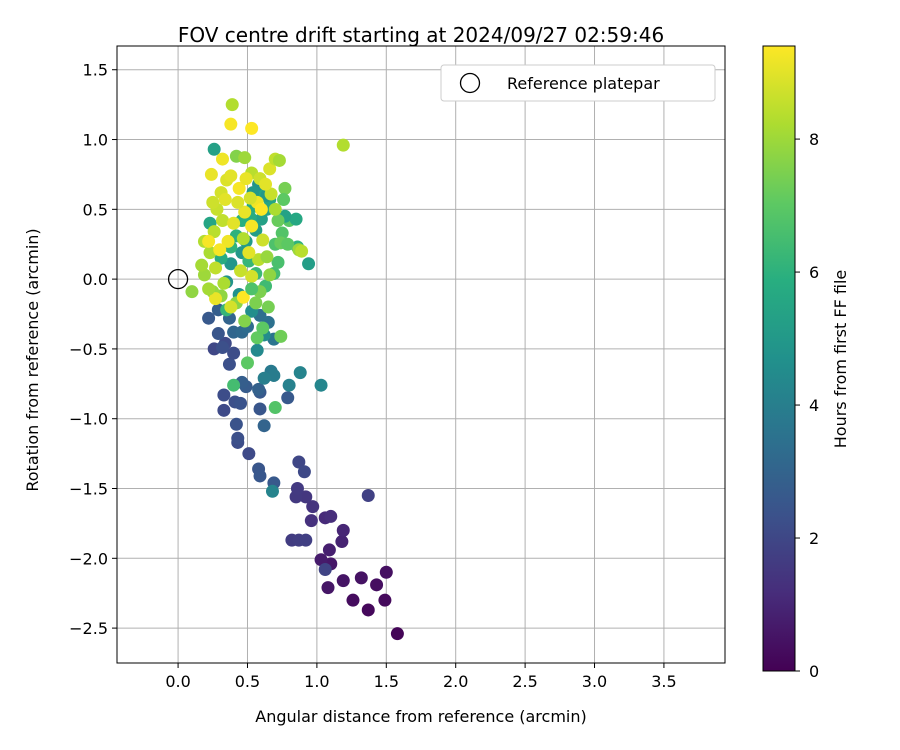 This screenshot has height=750, width=900. I want to click on y-tick-label: 0.5, so click(95, 209).